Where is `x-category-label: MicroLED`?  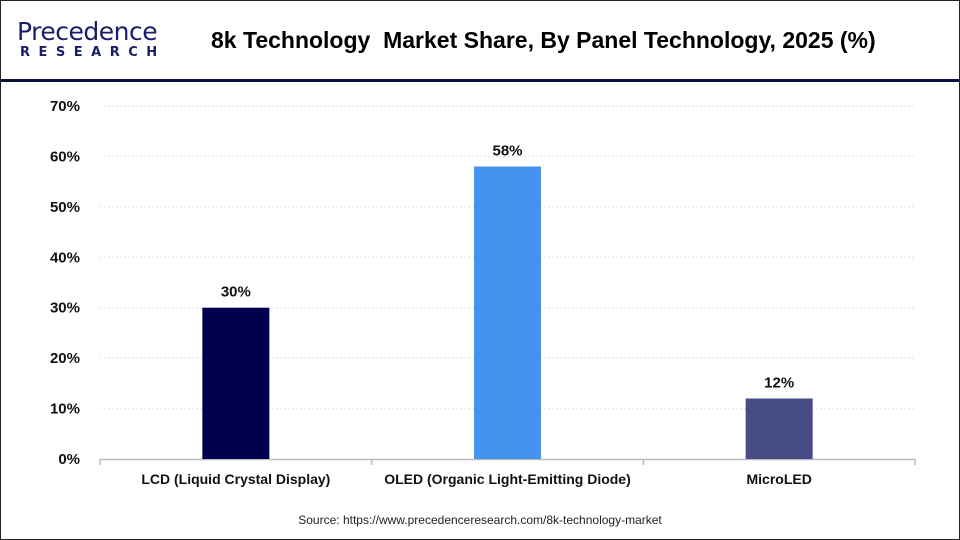
x-category-label: MicroLED is located at coordinates (778, 479).